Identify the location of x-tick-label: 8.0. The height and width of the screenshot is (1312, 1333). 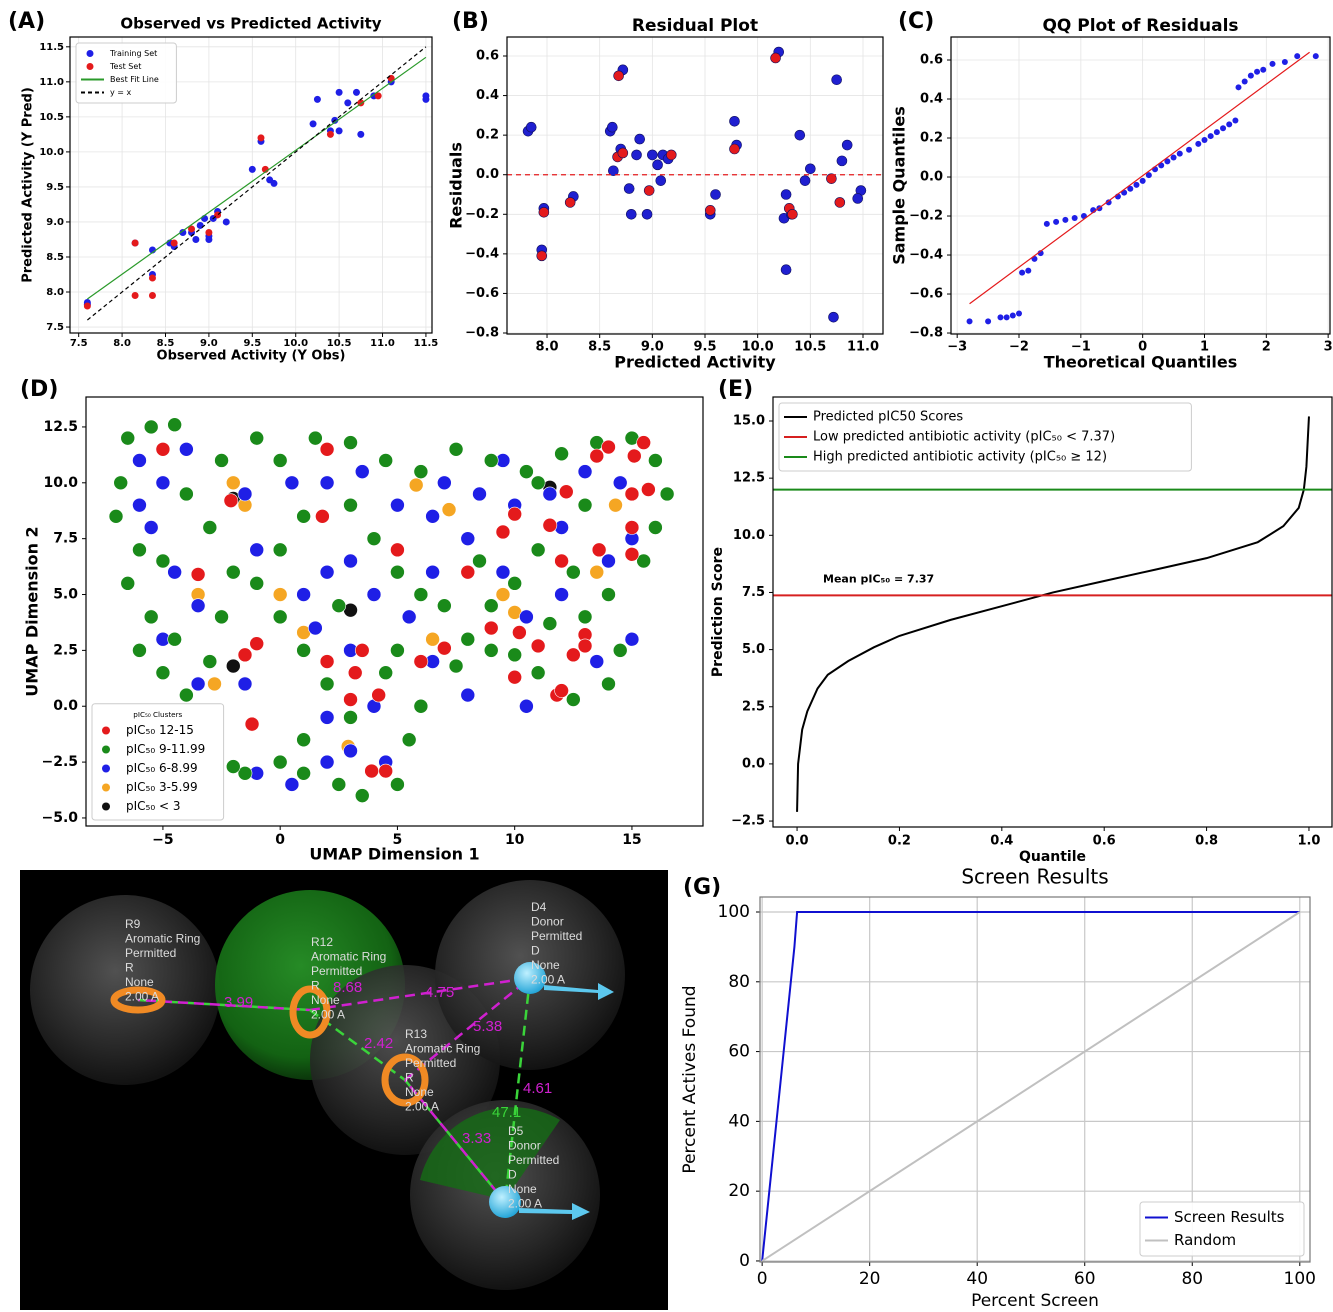
(122, 343).